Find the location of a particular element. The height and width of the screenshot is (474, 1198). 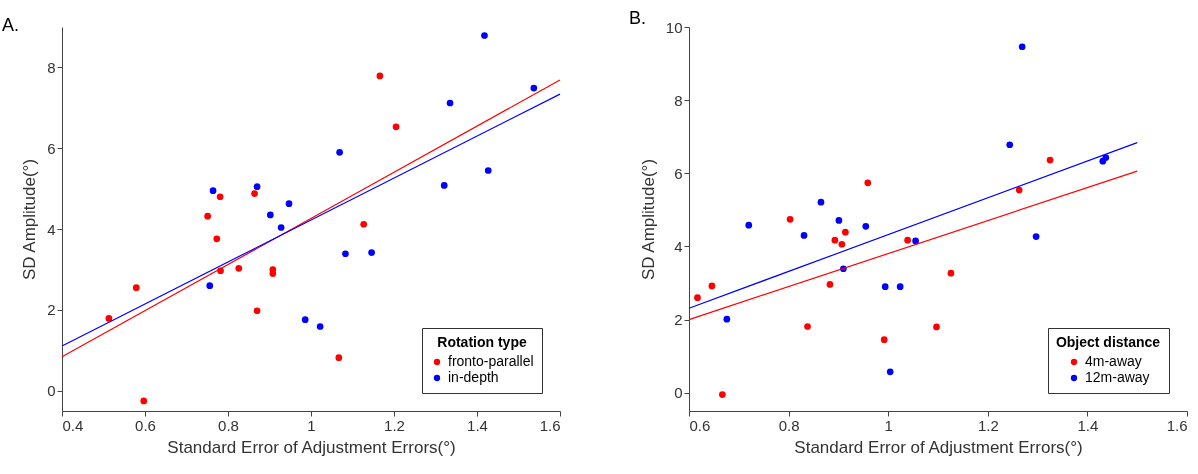

legend-label: in-depth is located at coordinates (473, 377).